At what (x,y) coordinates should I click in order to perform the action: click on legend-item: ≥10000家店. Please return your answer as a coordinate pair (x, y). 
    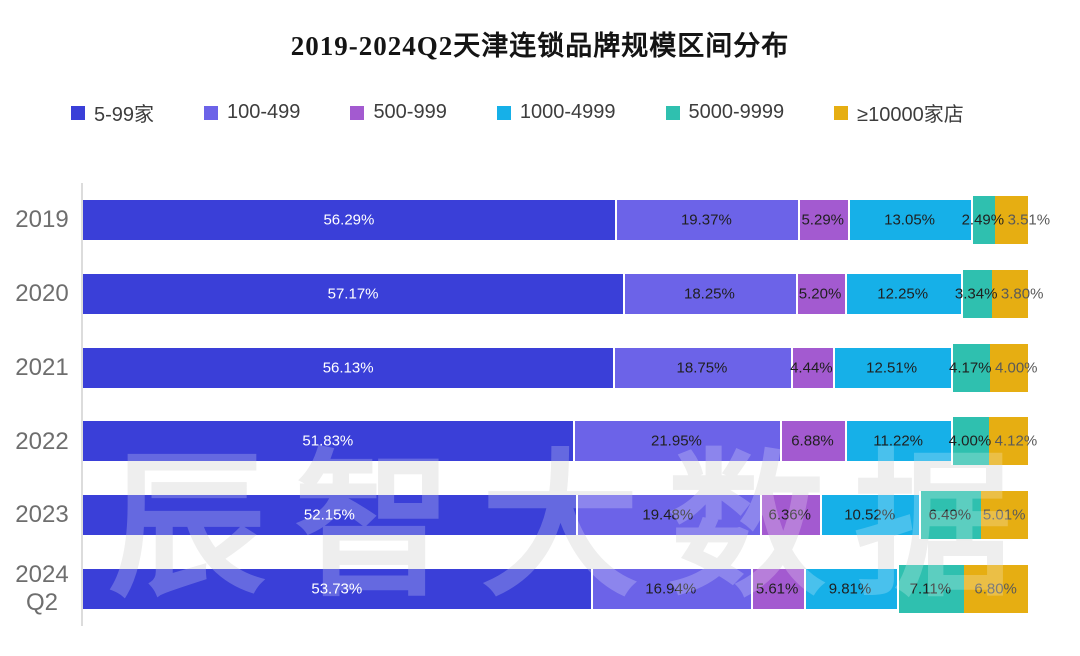
    Looking at the image, I should click on (899, 112).